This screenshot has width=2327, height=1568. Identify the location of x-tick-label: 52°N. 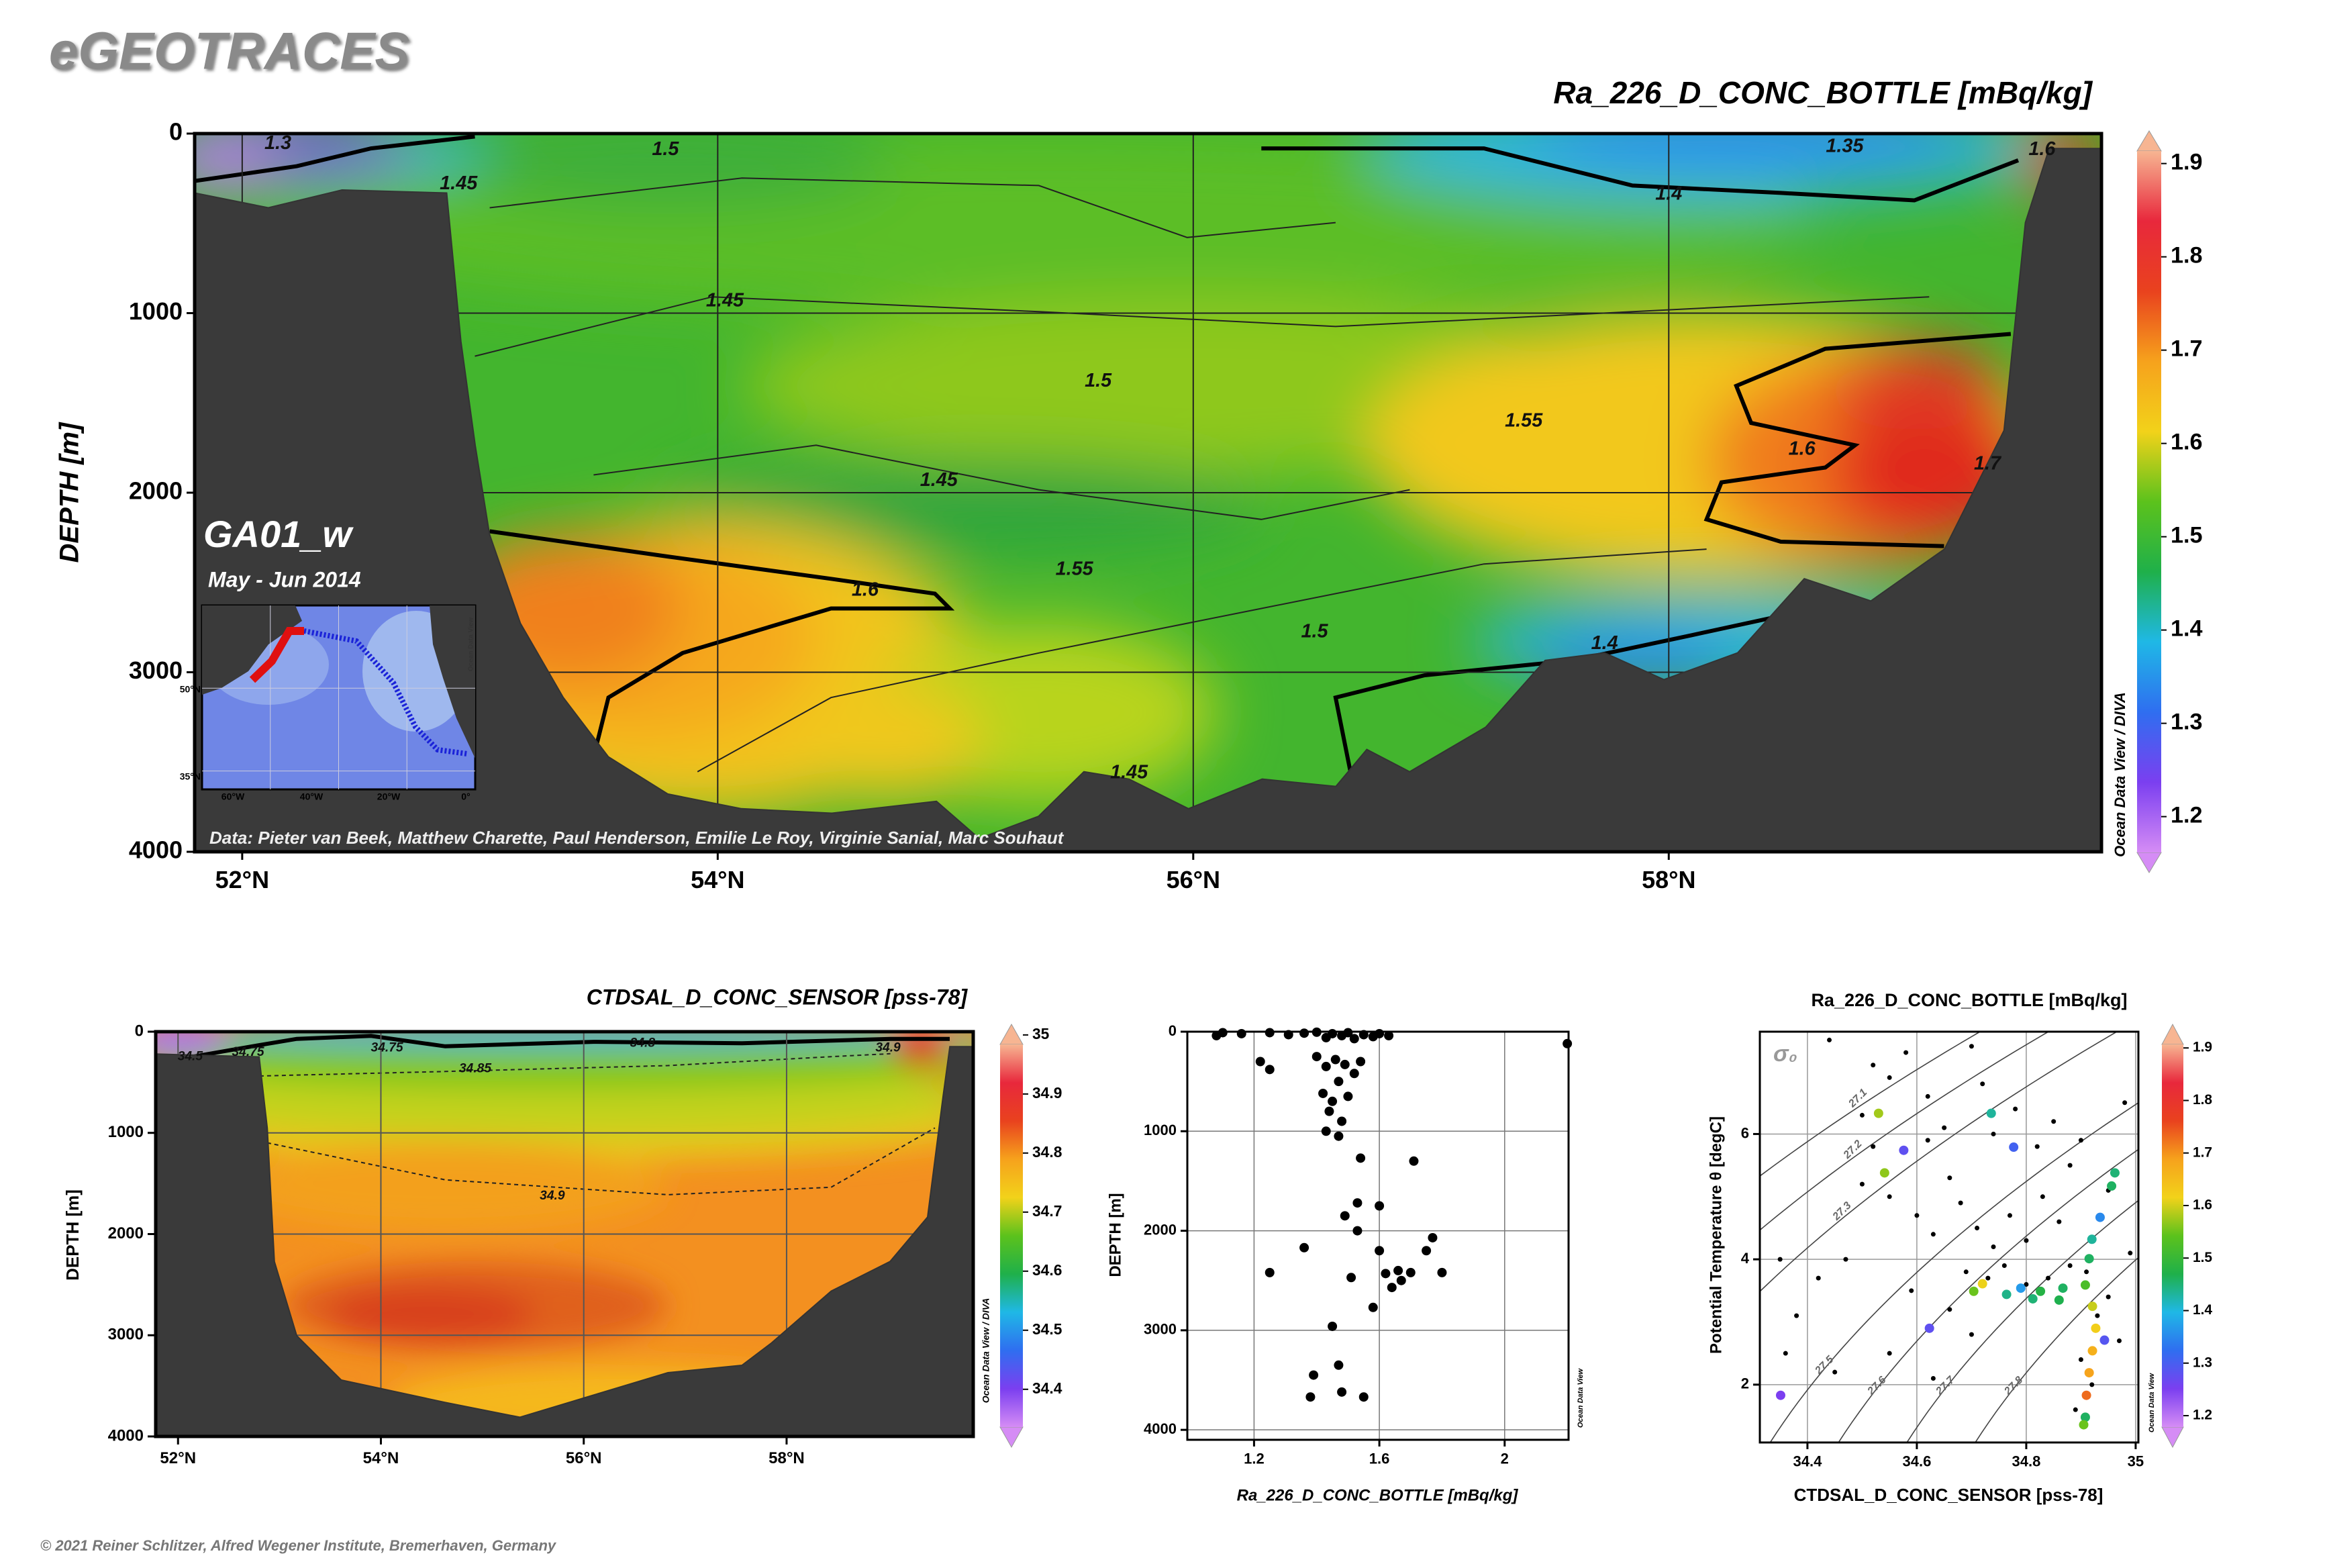
(242, 880).